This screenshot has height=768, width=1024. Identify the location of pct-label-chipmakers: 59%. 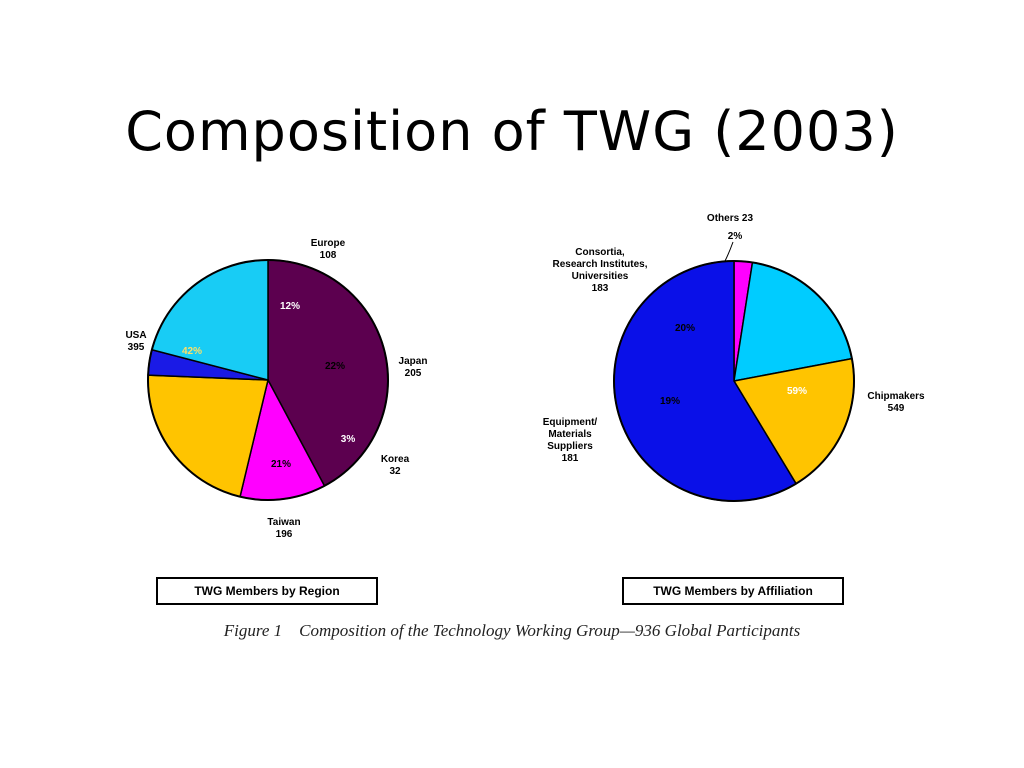
(797, 391).